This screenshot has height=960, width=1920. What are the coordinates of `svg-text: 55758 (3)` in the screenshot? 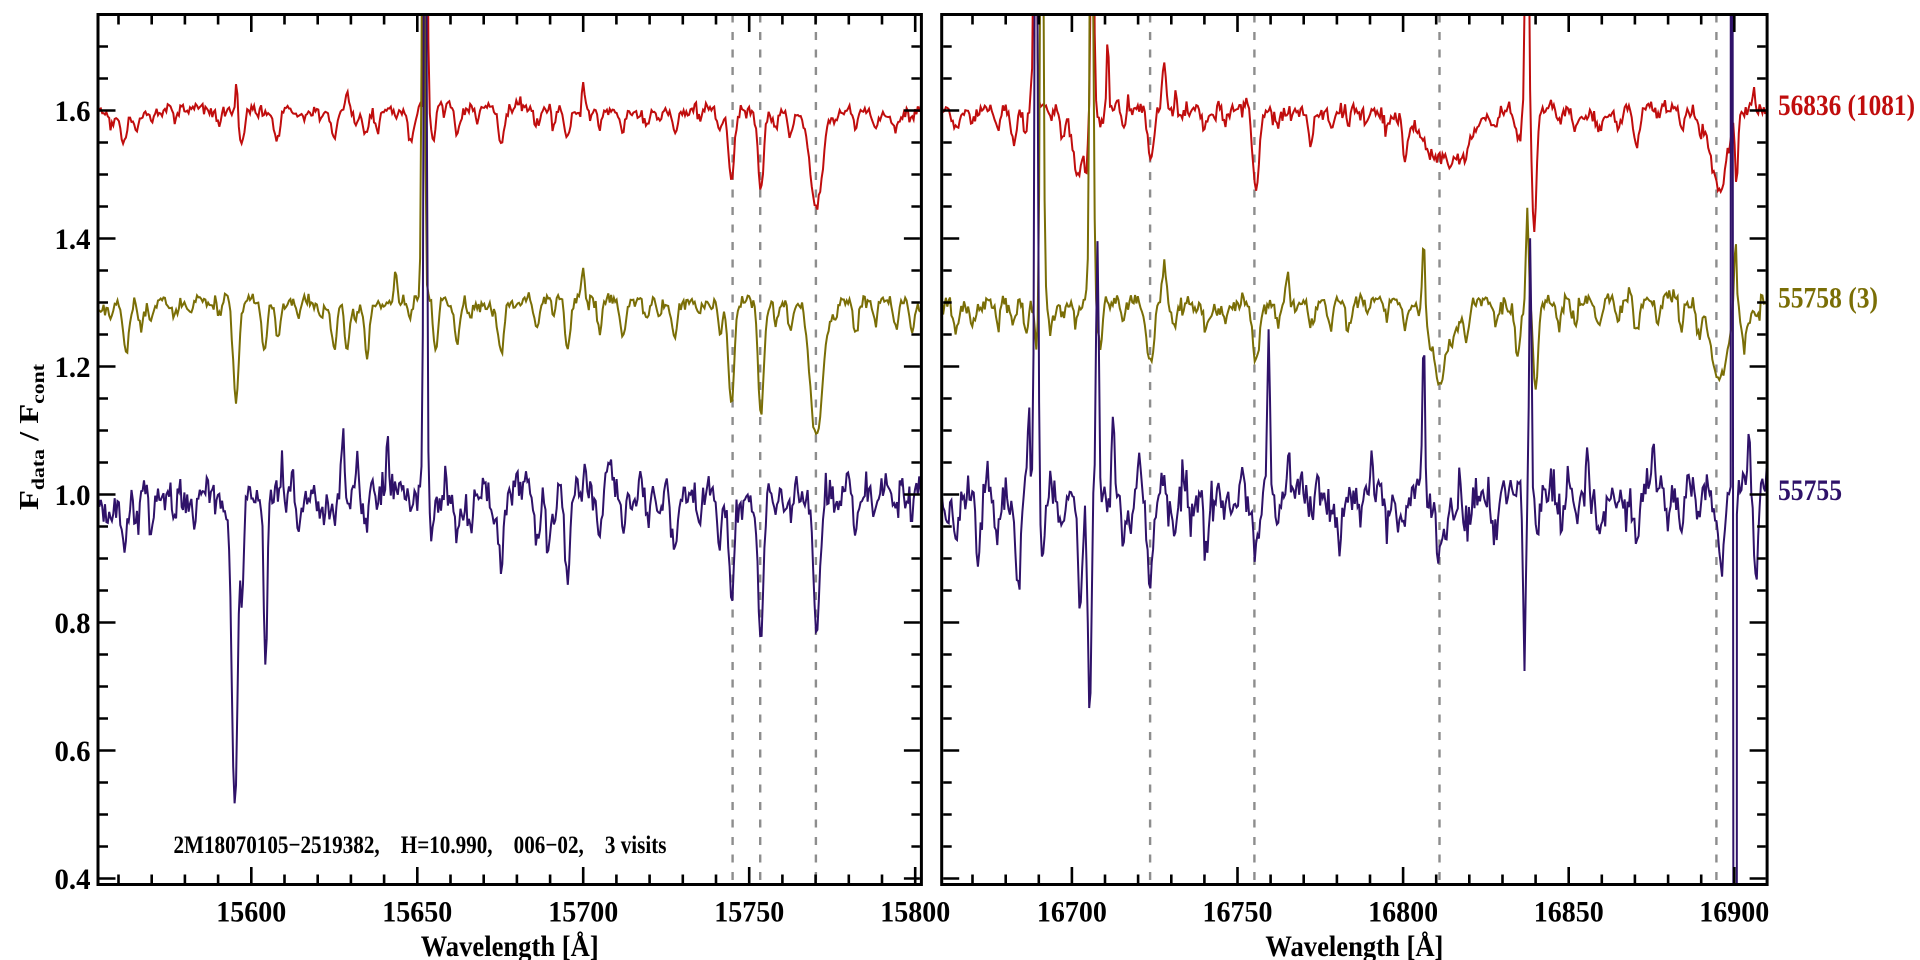 It's located at (1828, 298).